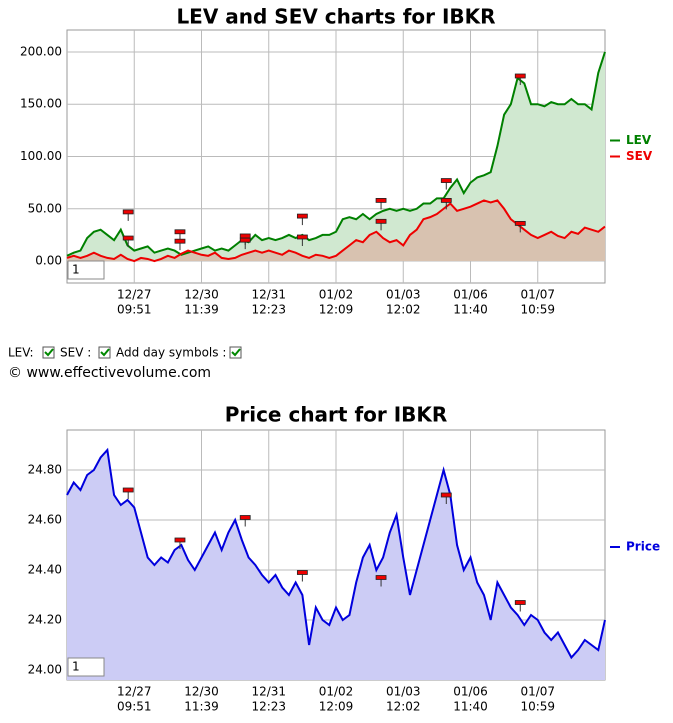  What do you see at coordinates (48, 261) in the screenshot?
I see `y-tick-label: 0.00` at bounding box center [48, 261].